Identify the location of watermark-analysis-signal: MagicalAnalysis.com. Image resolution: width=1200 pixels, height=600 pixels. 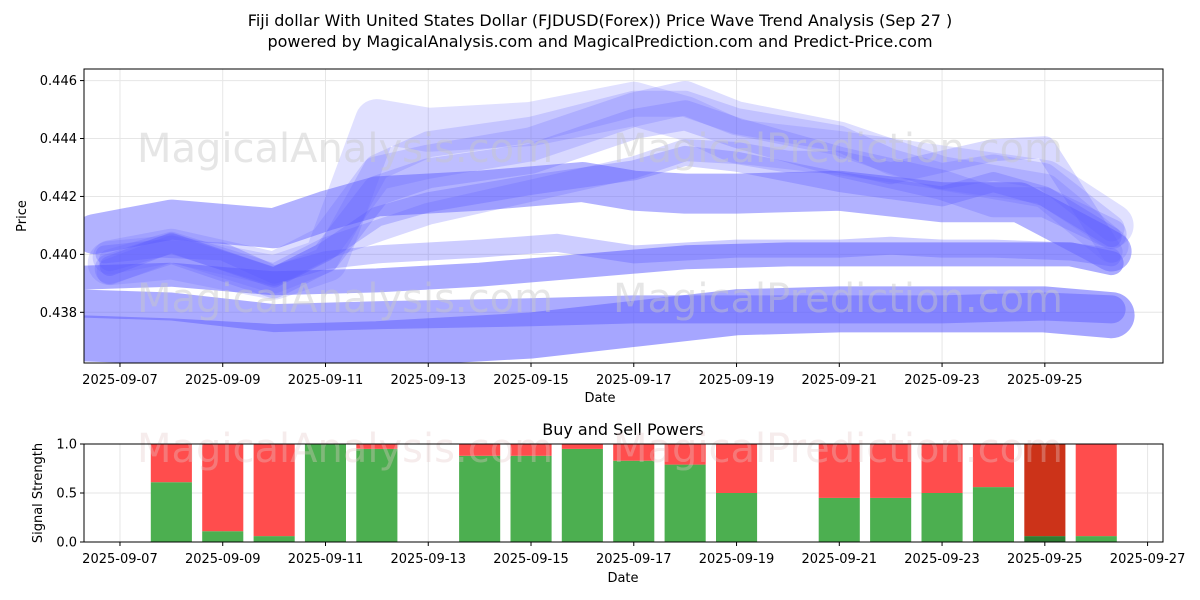
(345, 449).